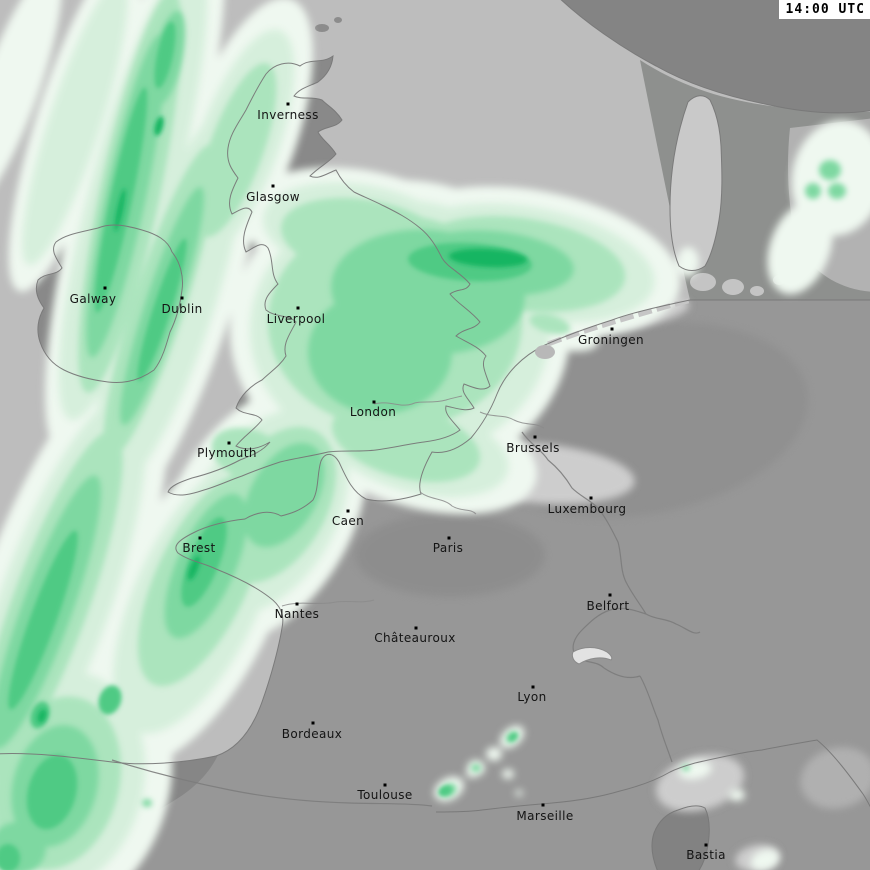 This screenshot has width=870, height=870. What do you see at coordinates (545, 352) in the screenshot?
I see `lake-ijsselmeer` at bounding box center [545, 352].